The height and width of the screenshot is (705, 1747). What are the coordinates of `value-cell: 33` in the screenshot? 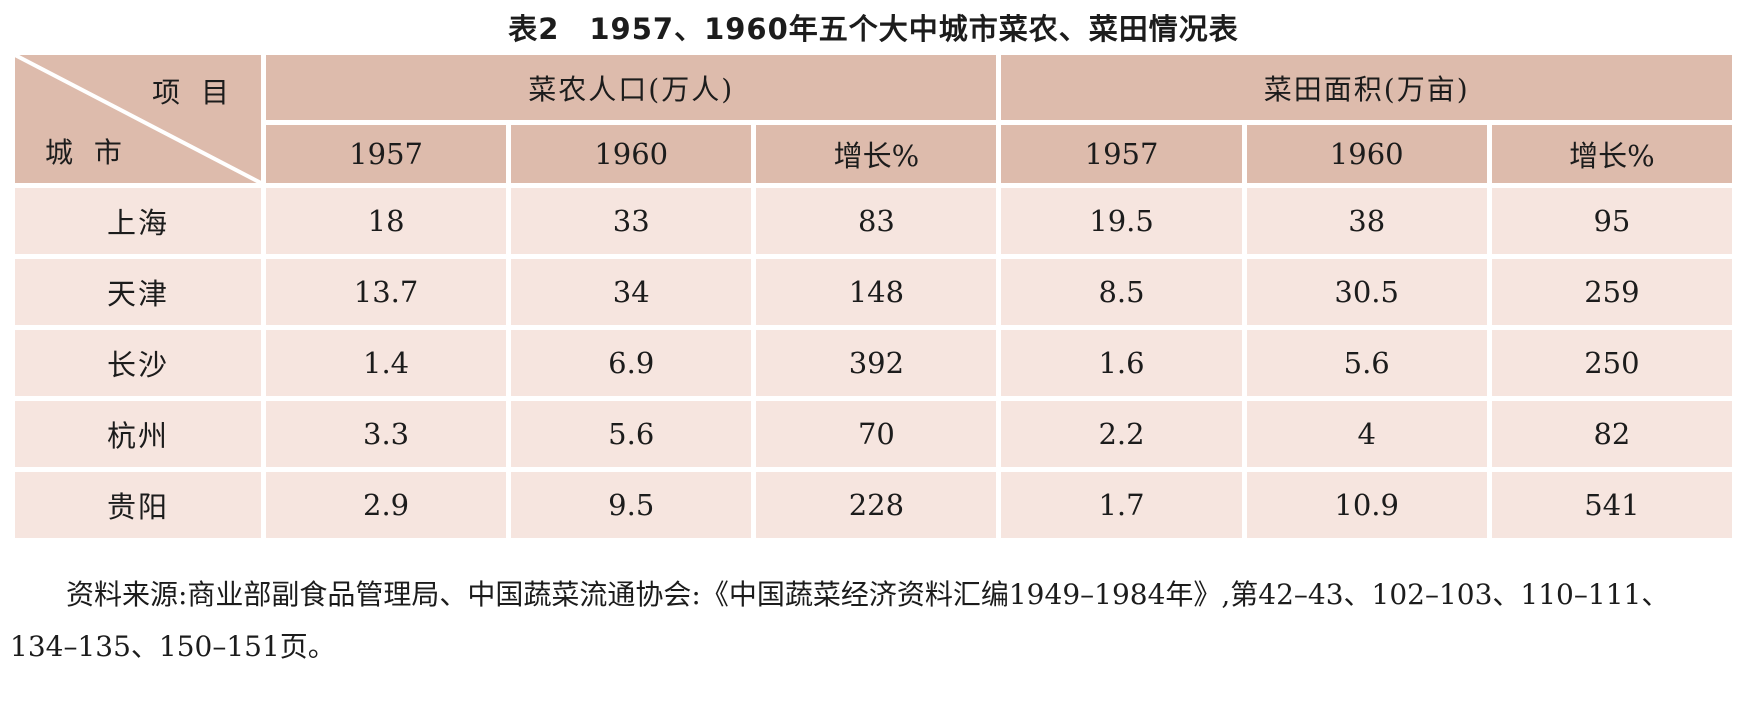 It's located at (631, 221).